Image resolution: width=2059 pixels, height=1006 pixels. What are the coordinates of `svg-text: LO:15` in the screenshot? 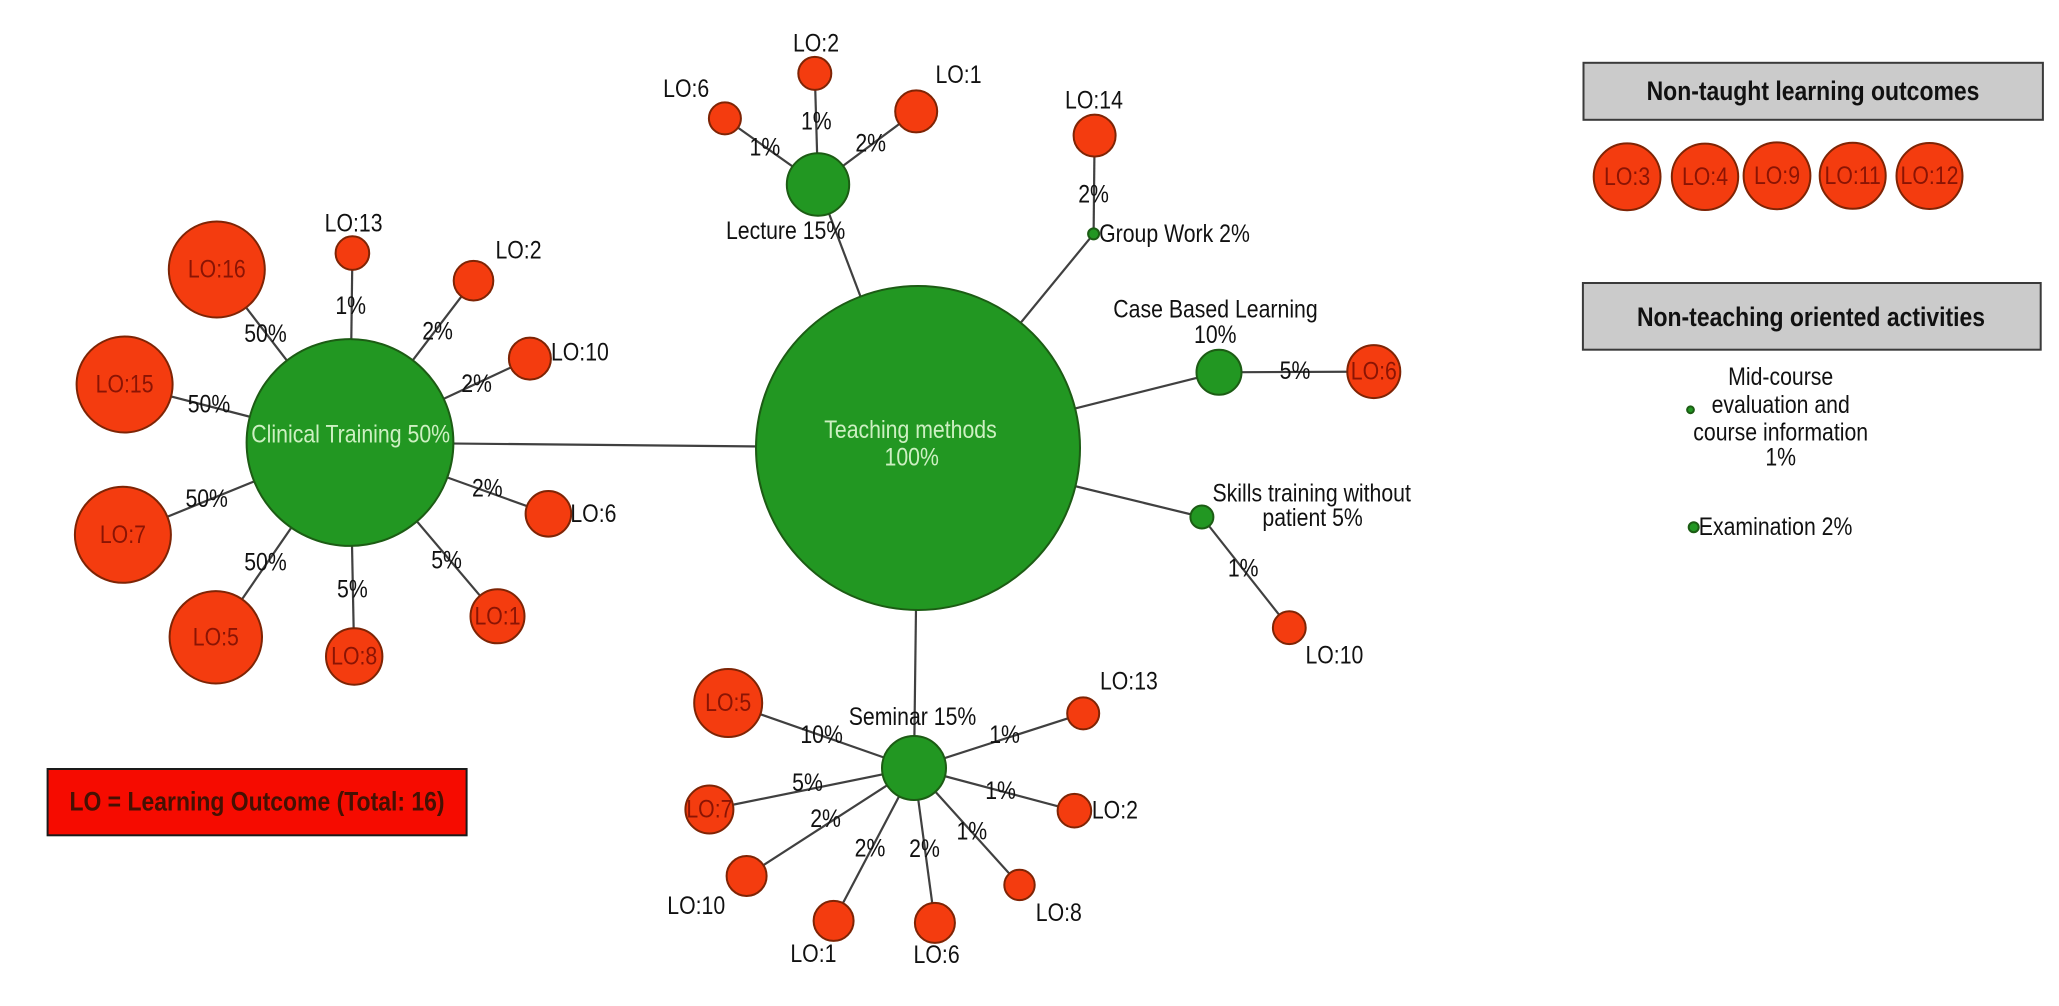 It's located at (125, 385).